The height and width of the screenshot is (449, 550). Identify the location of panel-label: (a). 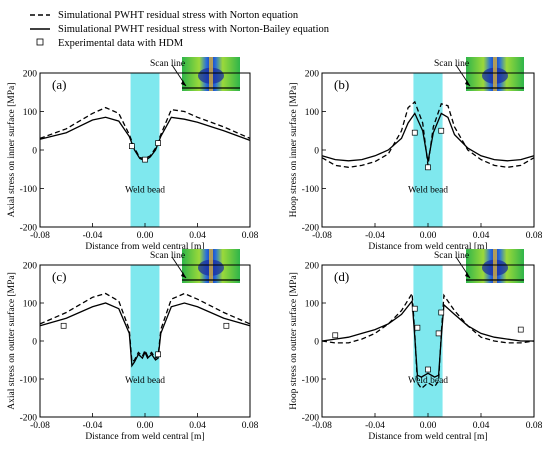
(59, 84).